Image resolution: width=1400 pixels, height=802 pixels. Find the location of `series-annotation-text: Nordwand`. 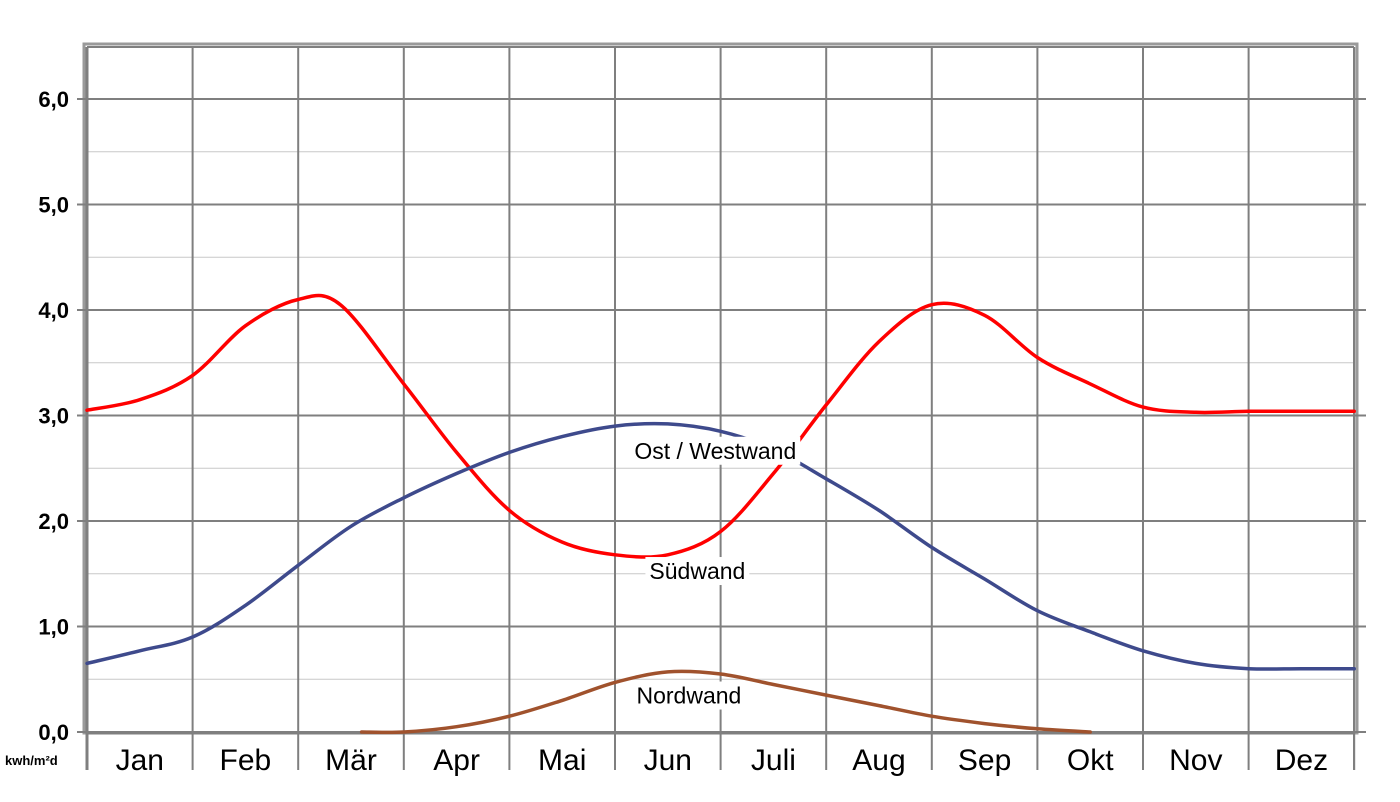

series-annotation-text: Nordwand is located at coordinates (688, 696).